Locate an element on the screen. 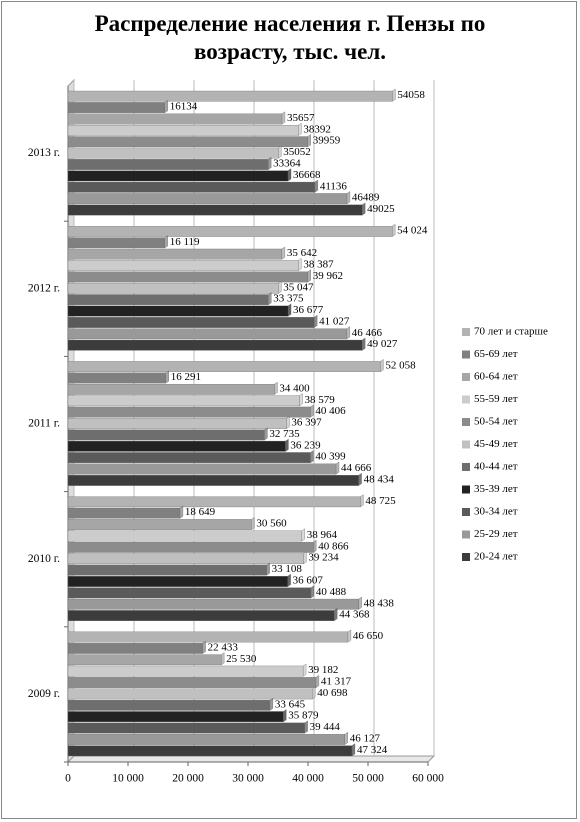 This screenshot has height=822, width=580. value-label: 35 047 is located at coordinates (298, 287).